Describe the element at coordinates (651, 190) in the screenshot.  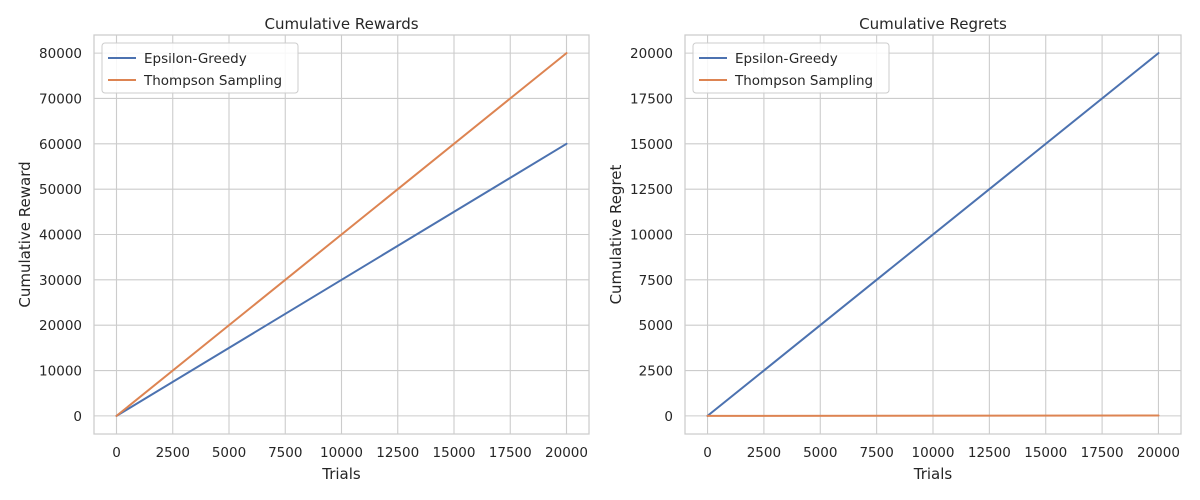
I see `y-tick-label: 12500` at that location.